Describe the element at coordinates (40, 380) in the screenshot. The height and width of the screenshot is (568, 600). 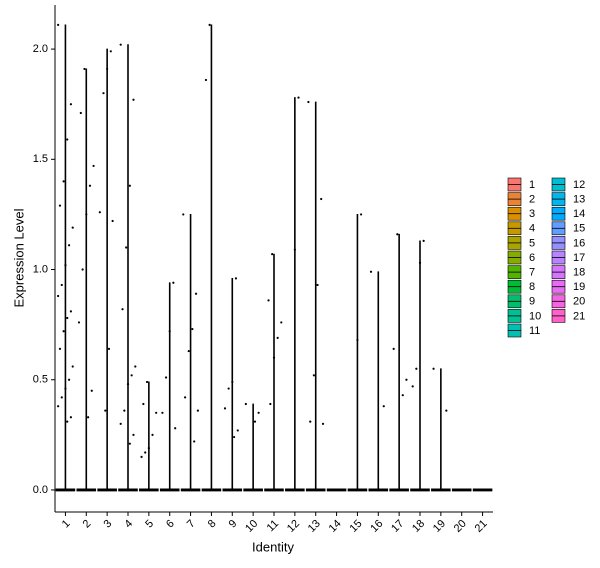
I see `y-tick-label: 0.5` at that location.